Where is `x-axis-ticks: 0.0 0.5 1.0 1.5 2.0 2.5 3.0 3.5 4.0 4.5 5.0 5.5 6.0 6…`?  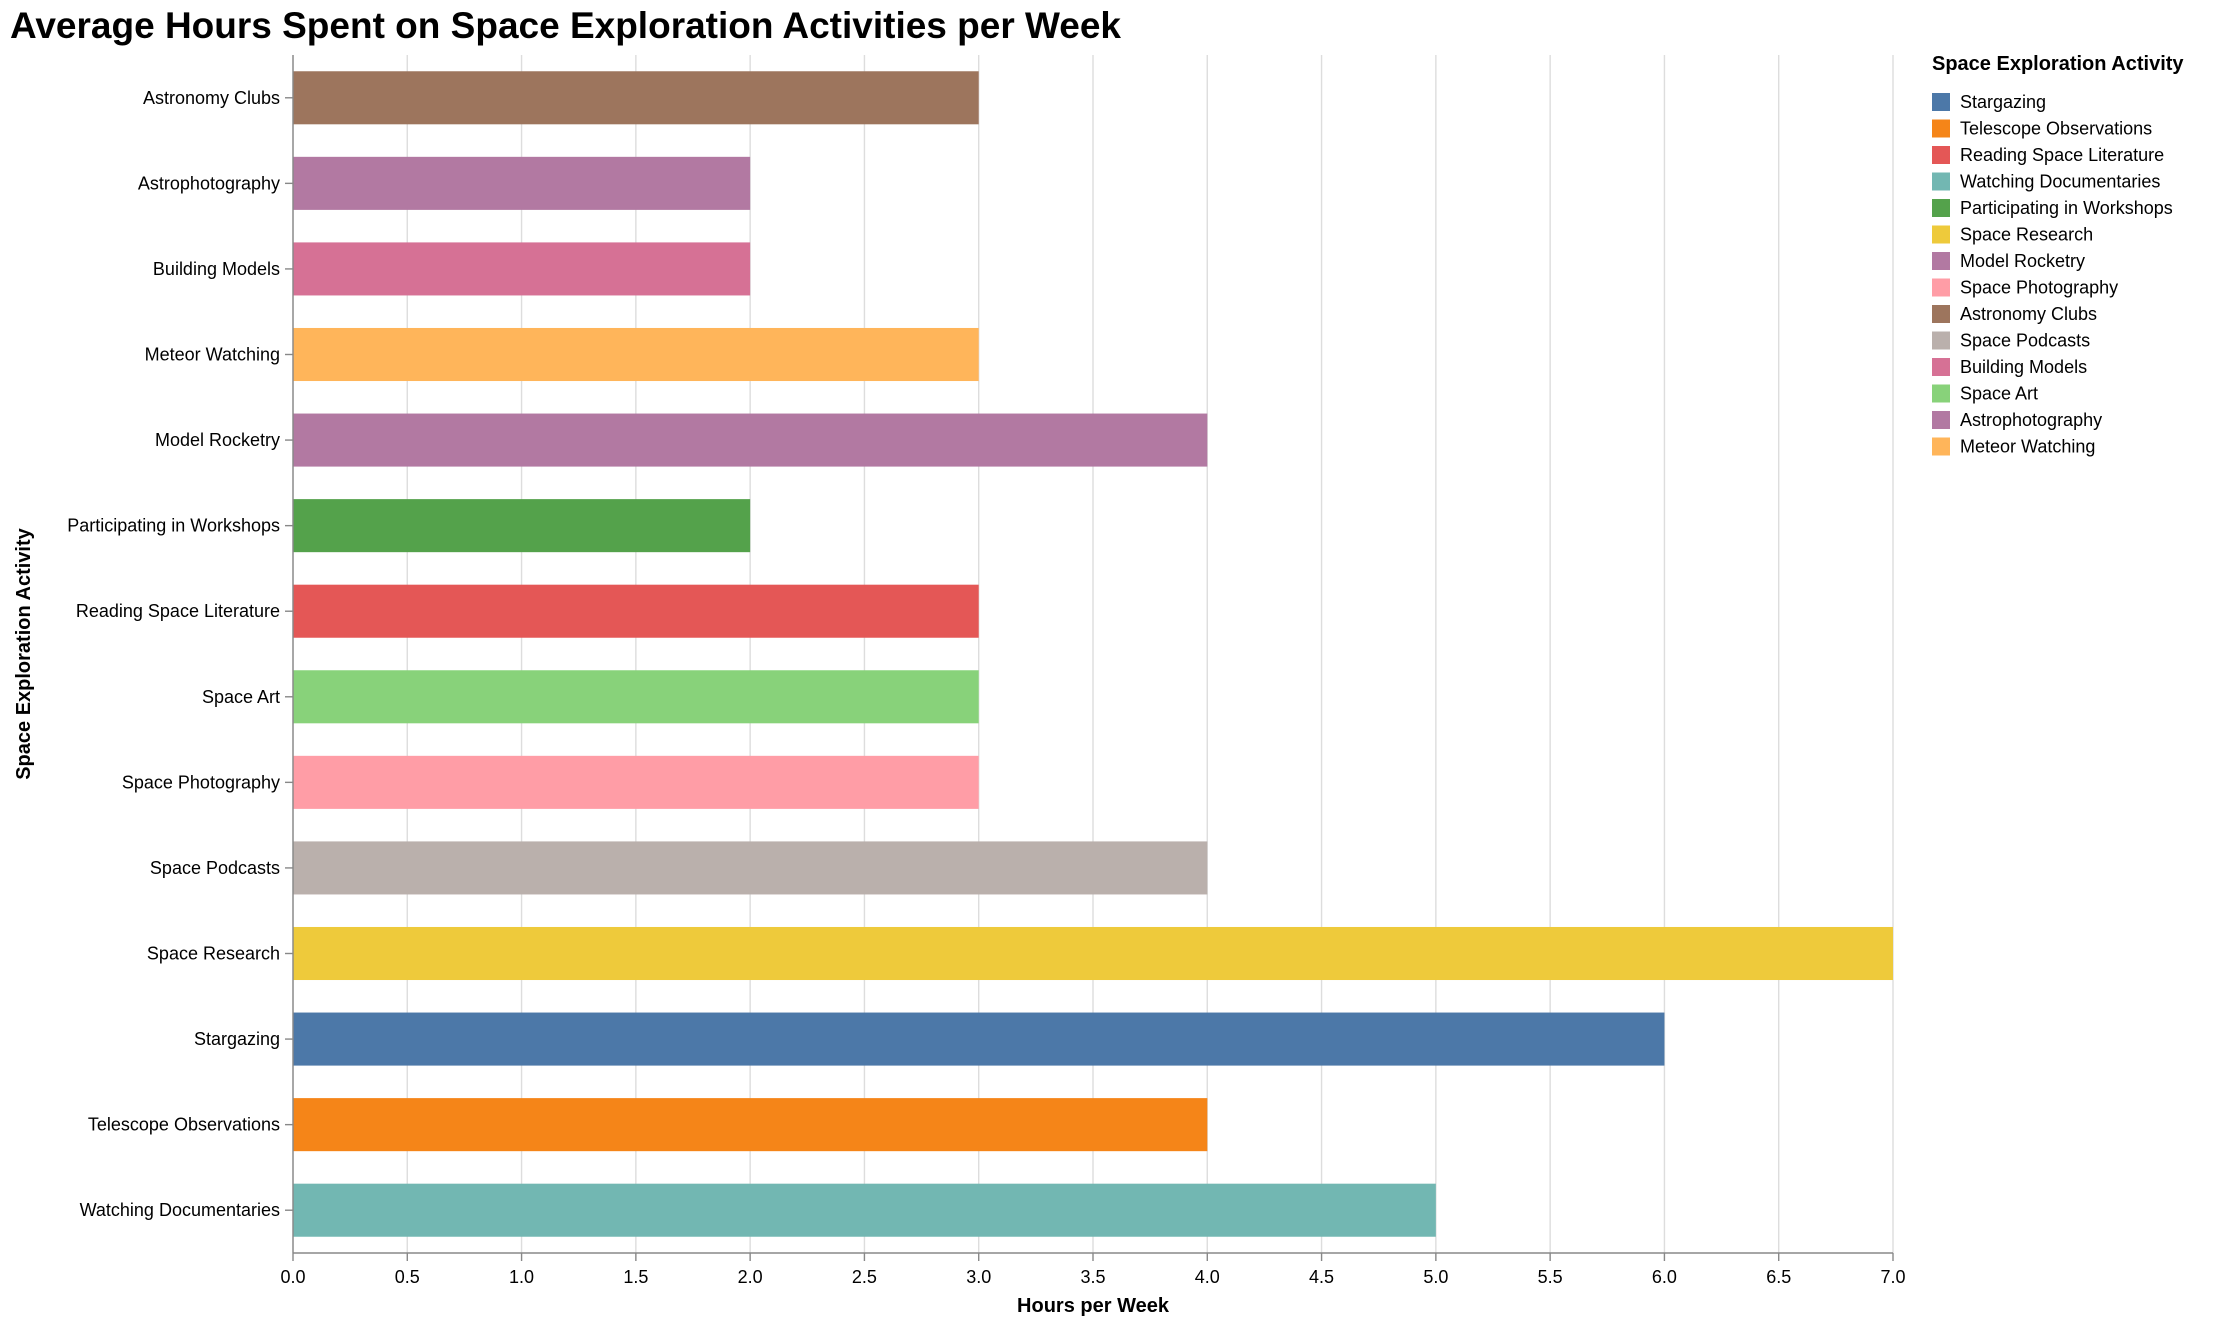 x-axis-ticks: 0.0 0.5 1.0 1.5 2.0 2.5 3.0 3.5 4.0 4.5 5.0 5.5 6.0 6… is located at coordinates (1093, 1270).